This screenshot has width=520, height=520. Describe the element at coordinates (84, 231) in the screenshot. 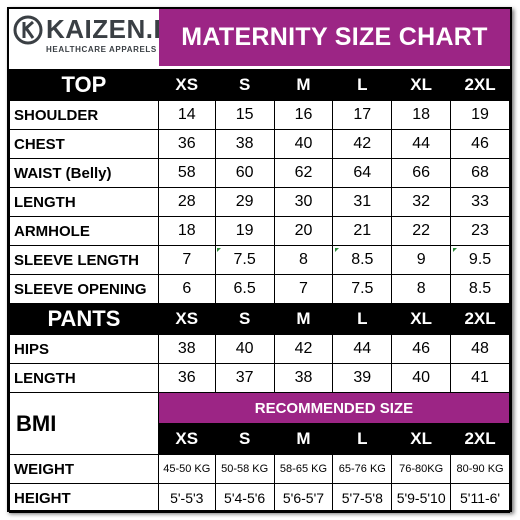

I see `row-label: ARMHOLE` at that location.